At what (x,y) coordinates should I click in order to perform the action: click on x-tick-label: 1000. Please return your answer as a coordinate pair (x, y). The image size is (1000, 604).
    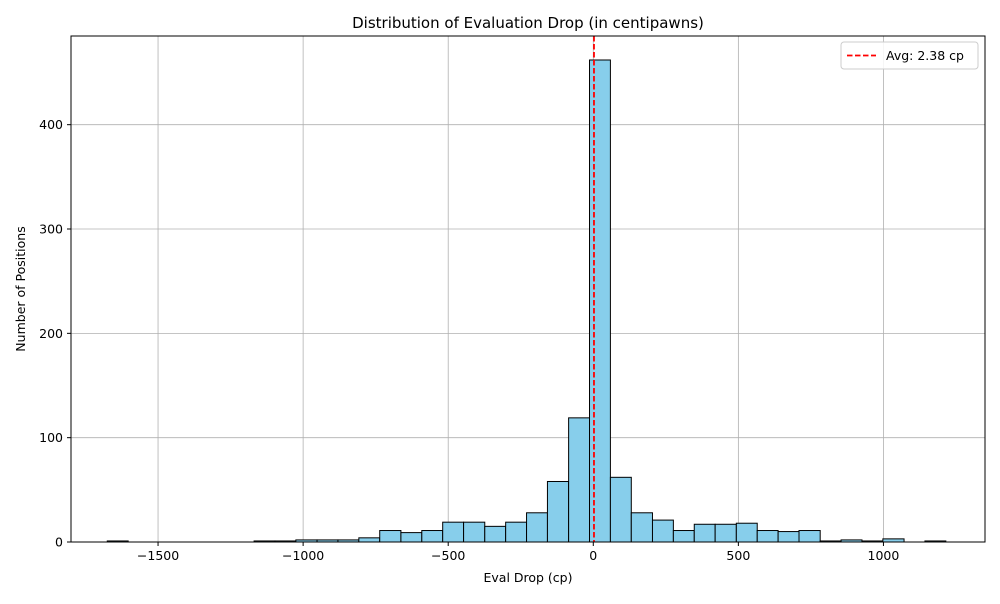
    Looking at the image, I should click on (884, 555).